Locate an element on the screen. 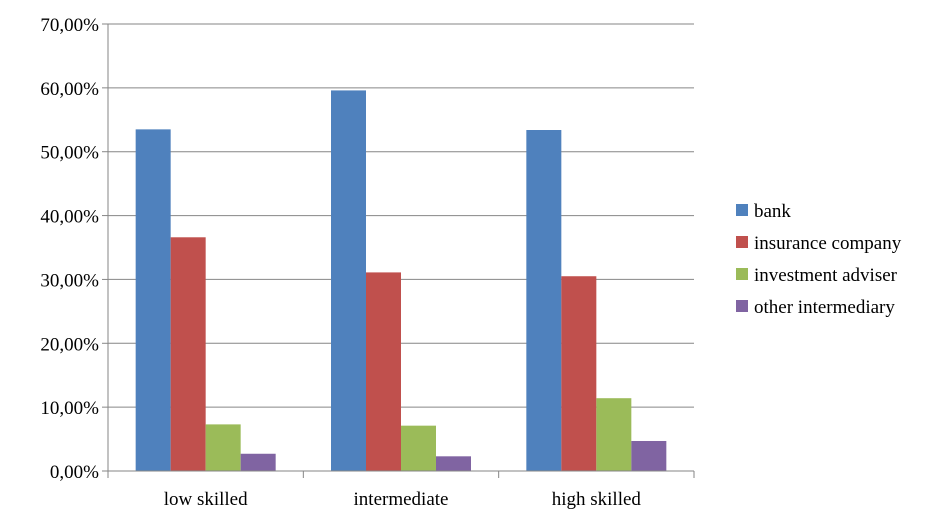 The height and width of the screenshot is (526, 948). bar-insurance-company-high-skilled is located at coordinates (579, 373).